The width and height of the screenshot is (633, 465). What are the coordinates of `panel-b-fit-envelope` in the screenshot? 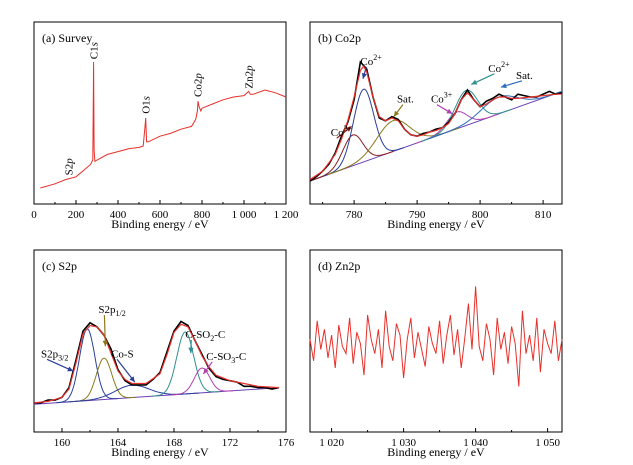 It's located at (435, 123).